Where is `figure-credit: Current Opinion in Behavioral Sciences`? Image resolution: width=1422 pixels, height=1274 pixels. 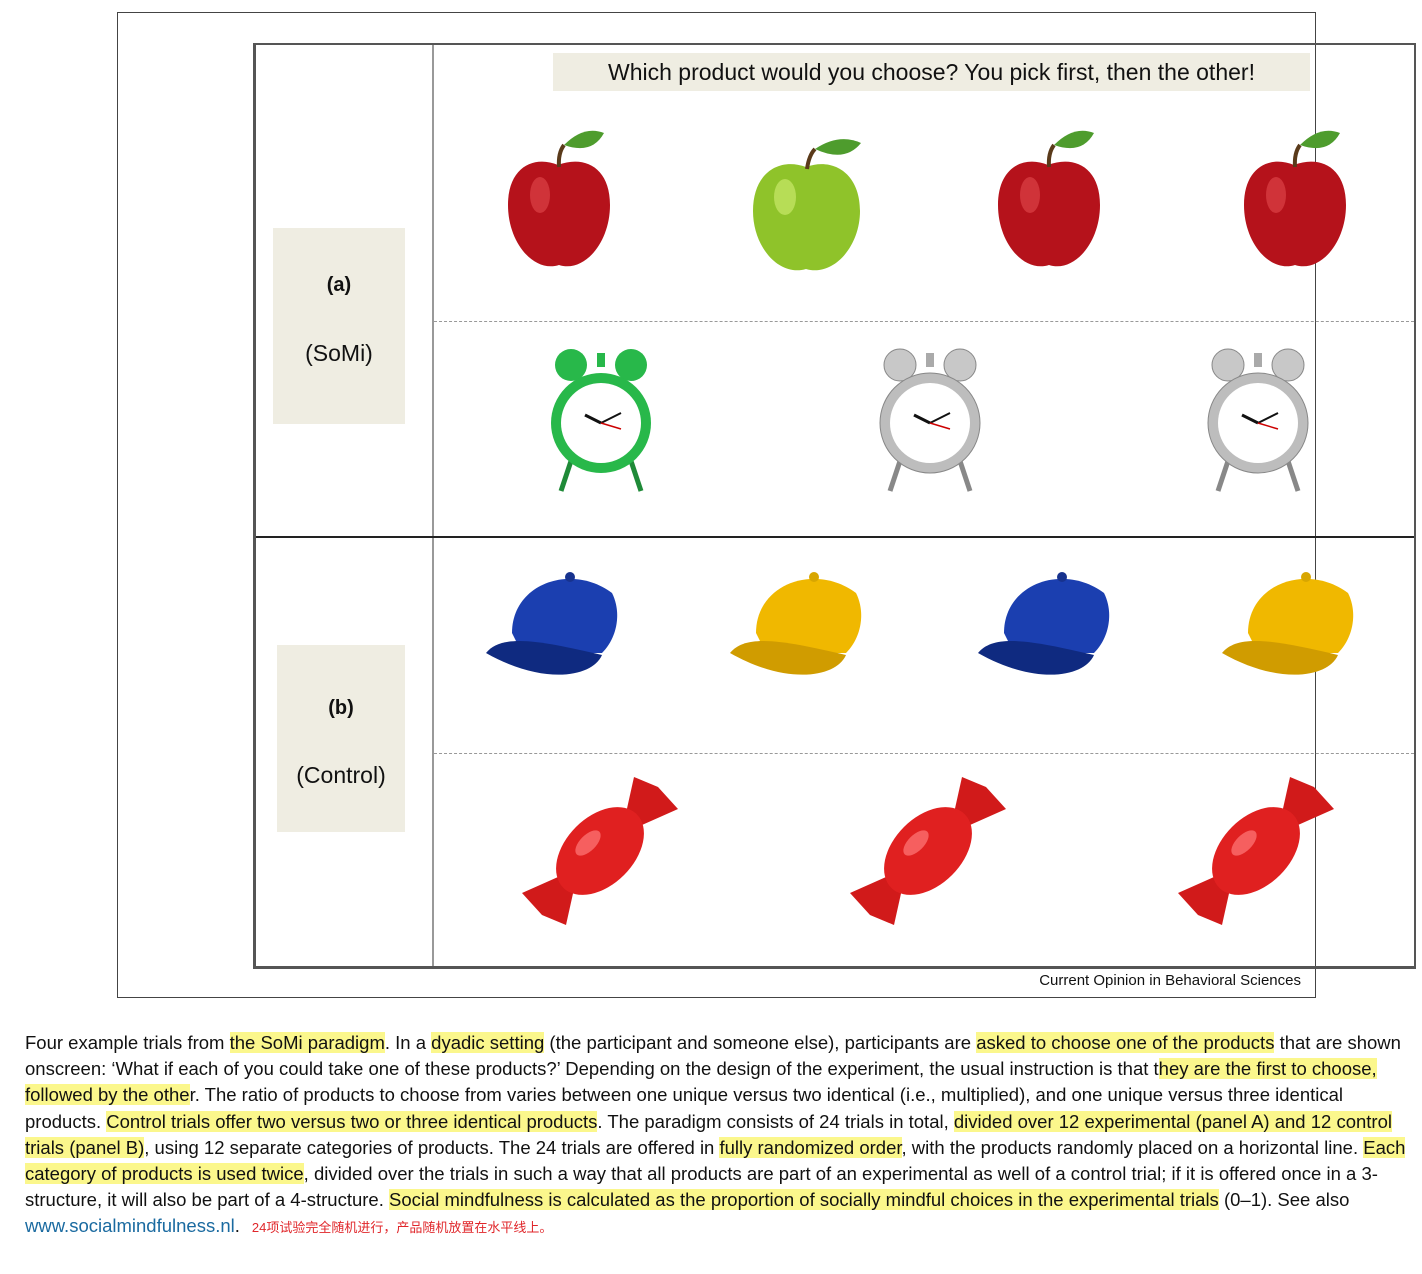 figure-credit: Current Opinion in Behavioral Sciences is located at coordinates (1170, 980).